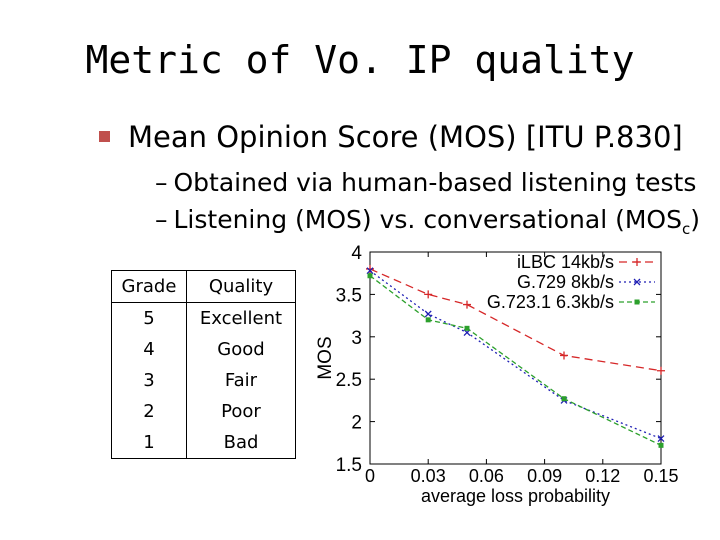 The height and width of the screenshot is (540, 720). What do you see at coordinates (241, 286) in the screenshot?
I see `header-quality: Quality` at bounding box center [241, 286].